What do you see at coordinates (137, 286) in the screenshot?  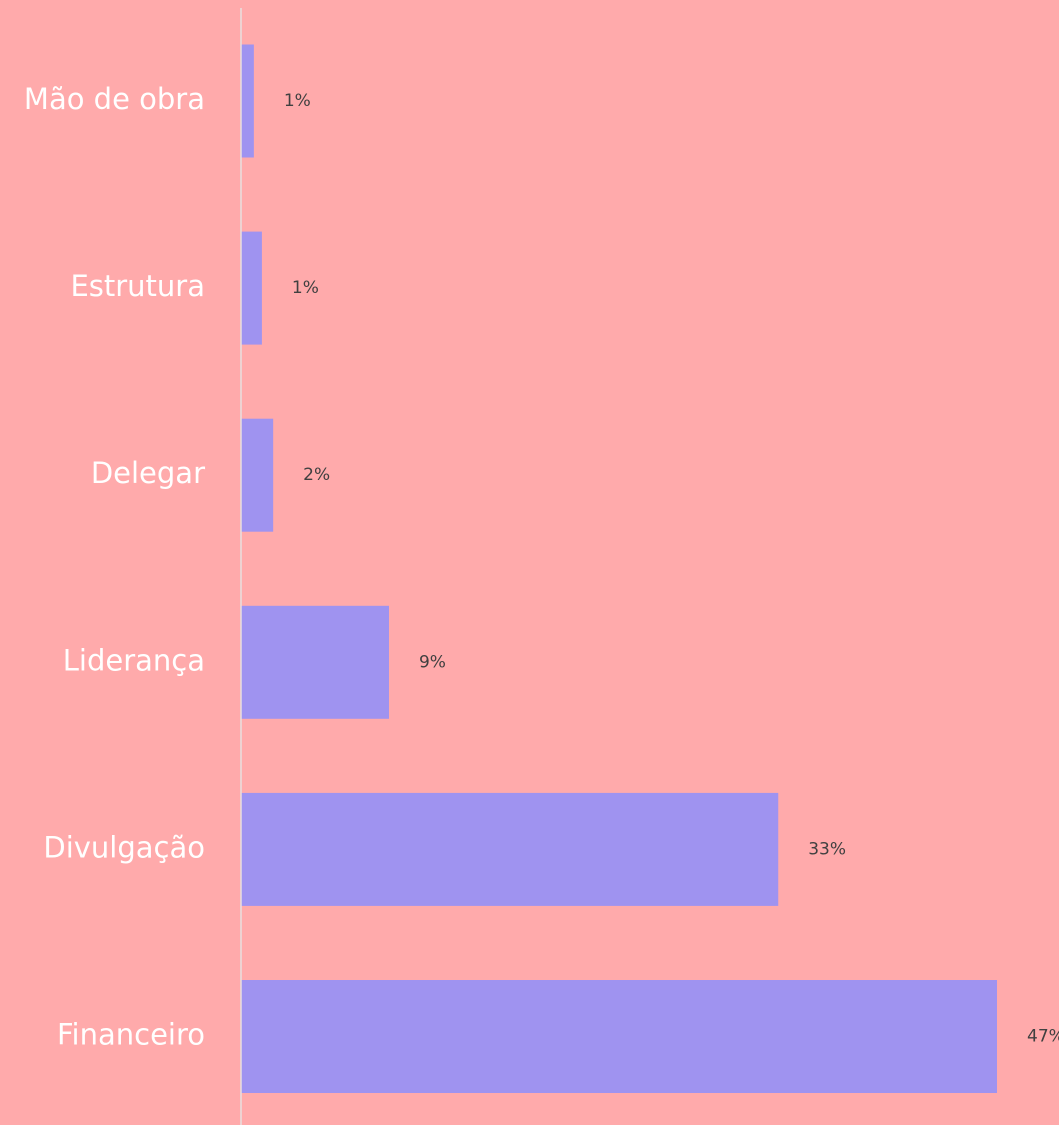 I see `category-label: Estrutura` at bounding box center [137, 286].